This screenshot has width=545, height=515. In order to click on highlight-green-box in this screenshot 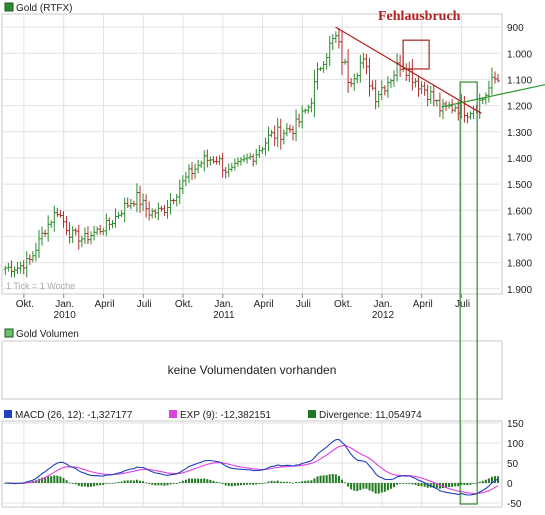, I will do `click(468, 293)`.